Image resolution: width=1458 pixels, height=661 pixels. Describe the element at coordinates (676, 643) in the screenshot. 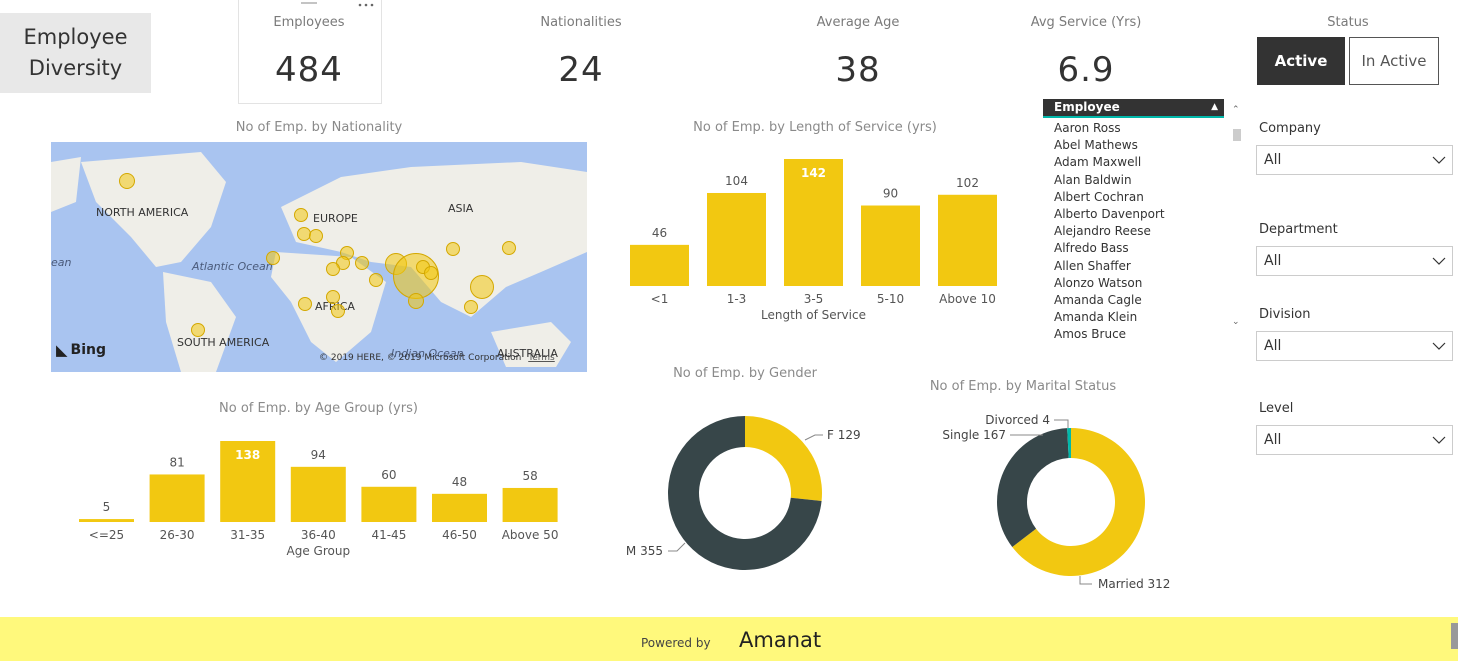

I see `powered-by-label: Powered by` at that location.